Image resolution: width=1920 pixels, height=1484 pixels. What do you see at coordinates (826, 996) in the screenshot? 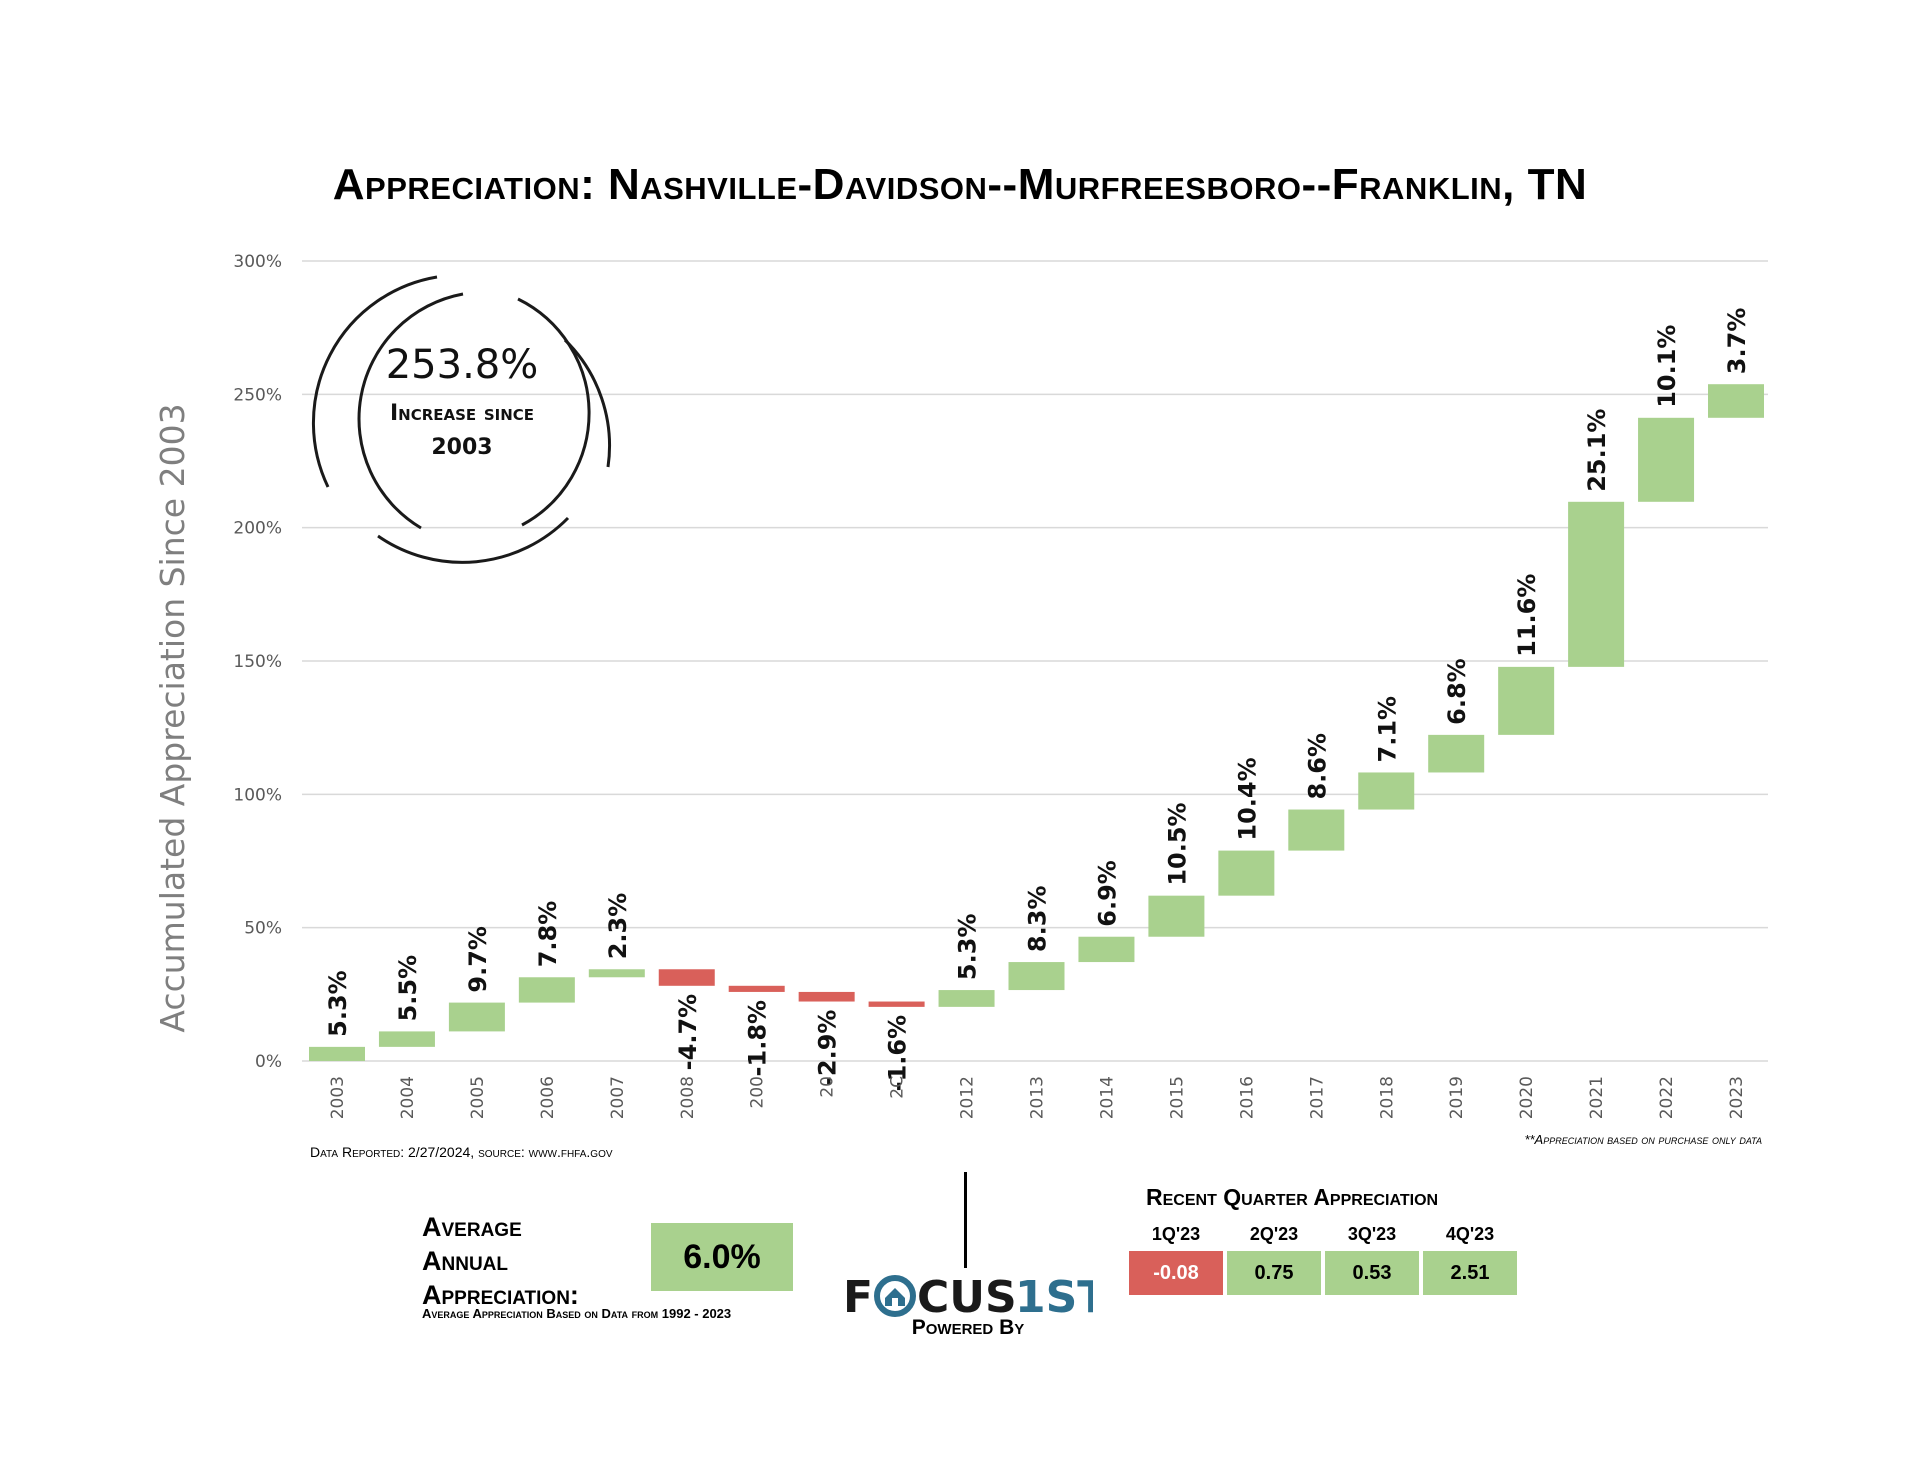
I see `bar-2010` at bounding box center [826, 996].